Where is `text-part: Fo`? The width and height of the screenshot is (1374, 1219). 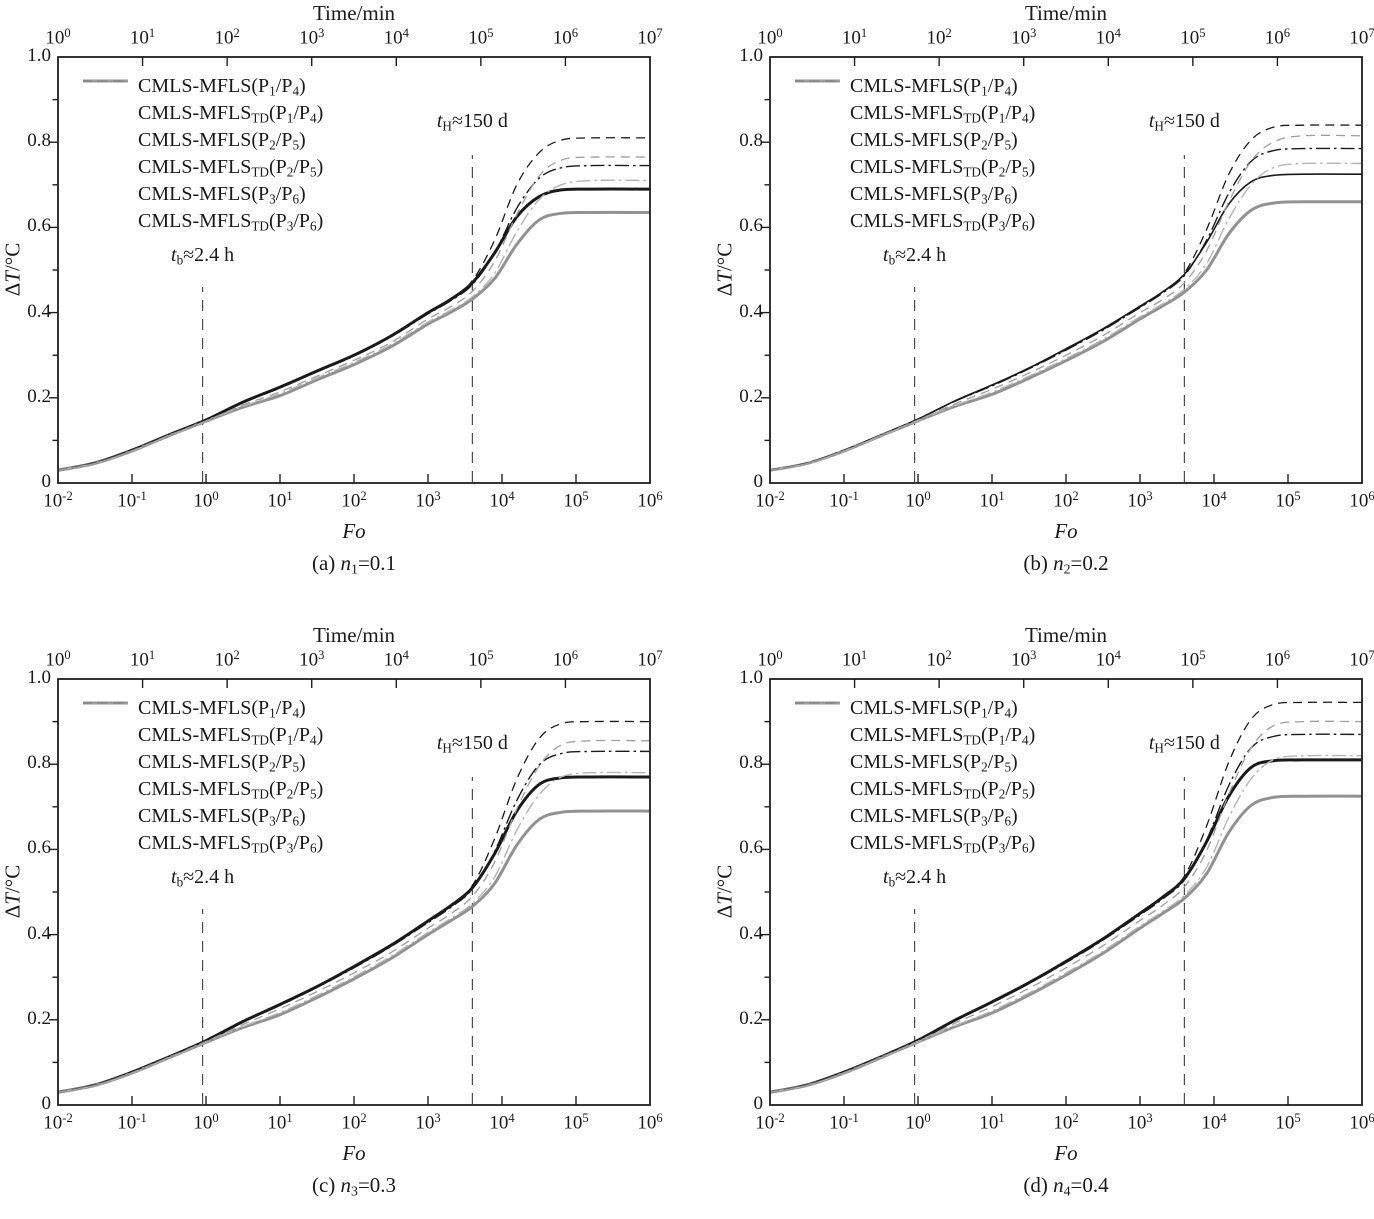 text-part: Fo is located at coordinates (354, 1153).